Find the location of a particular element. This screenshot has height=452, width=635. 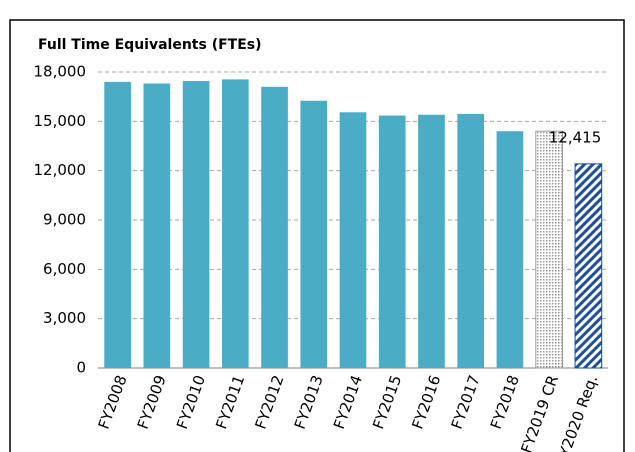

chart-subtitle: Full Time Equivalents (FTEs) is located at coordinates (150, 45).